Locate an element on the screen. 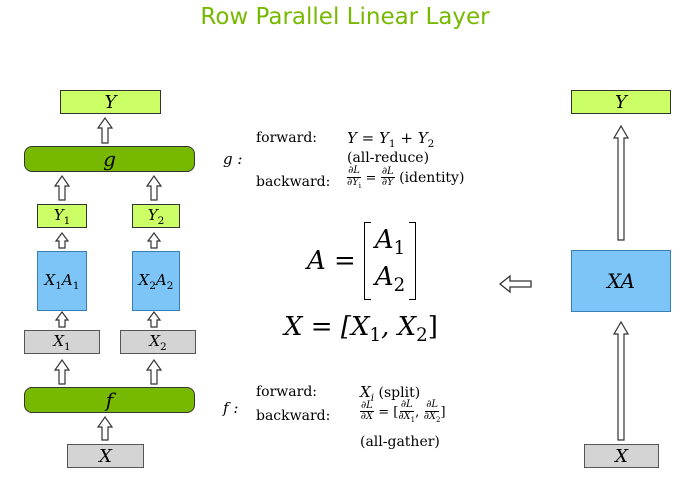 This screenshot has height=496, width=690. g-label: g is located at coordinates (109, 159).